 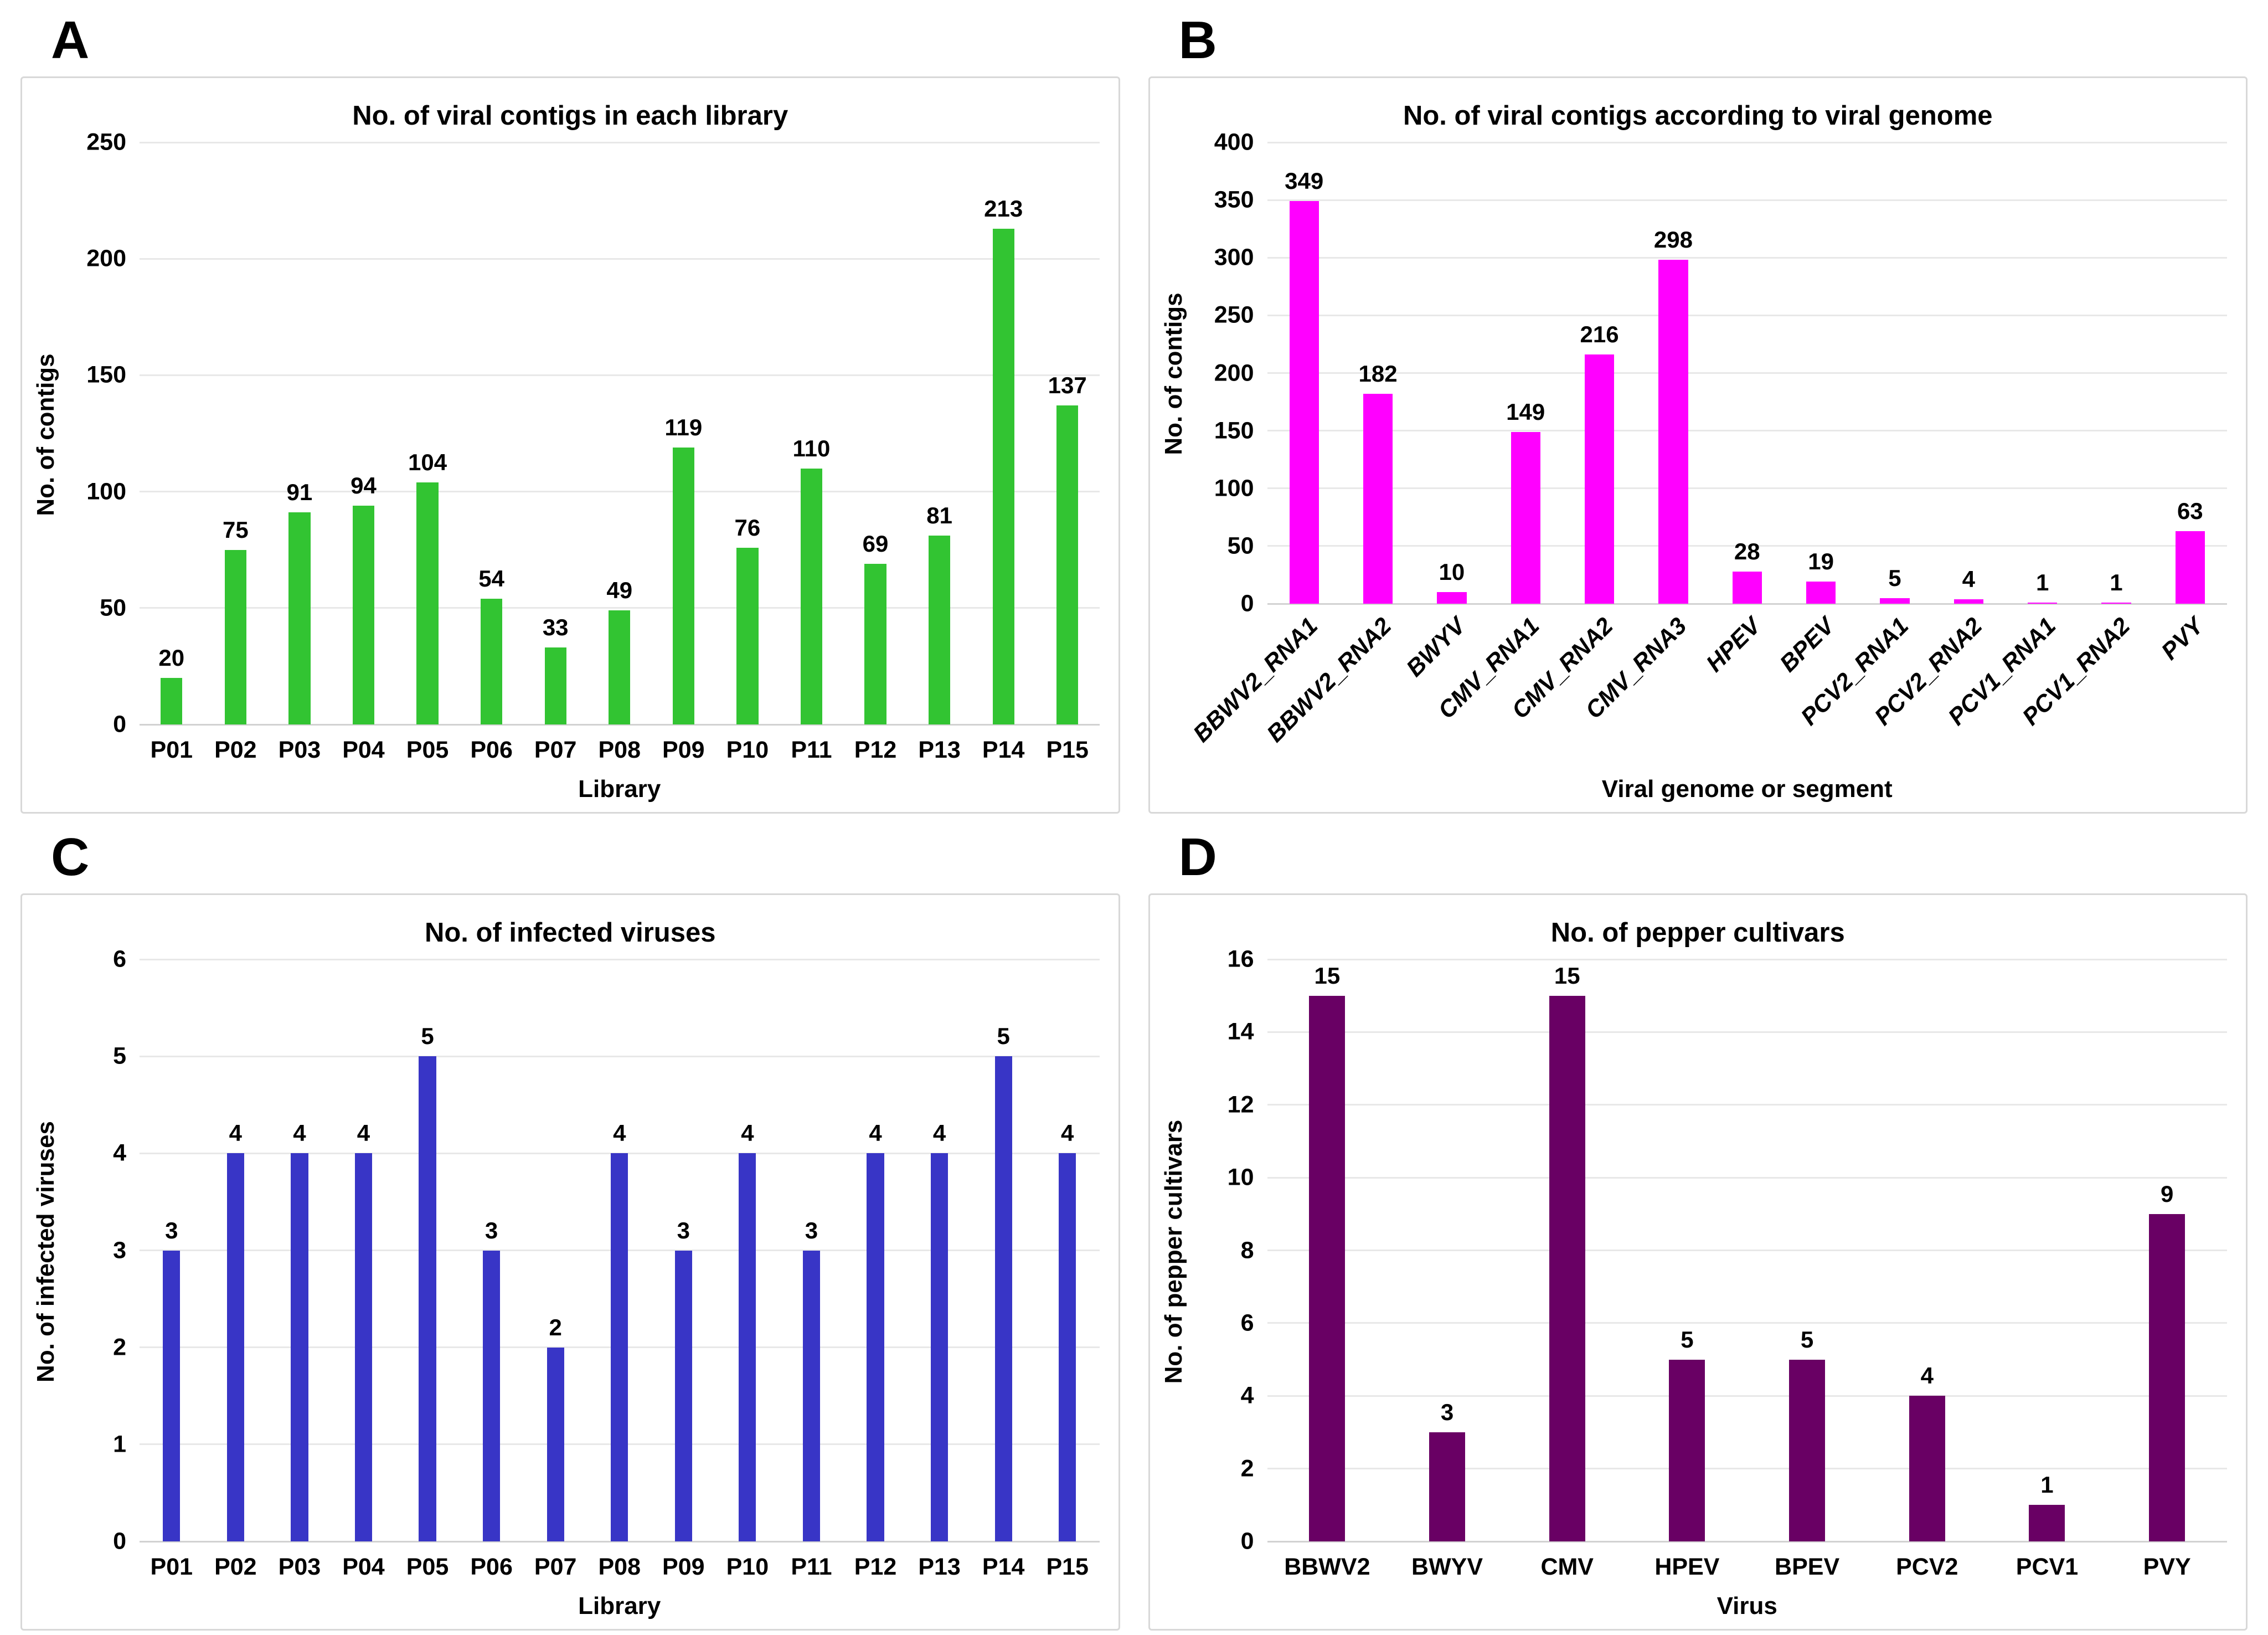 I want to click on y-tick-label: 8, so click(x=1247, y=1250).